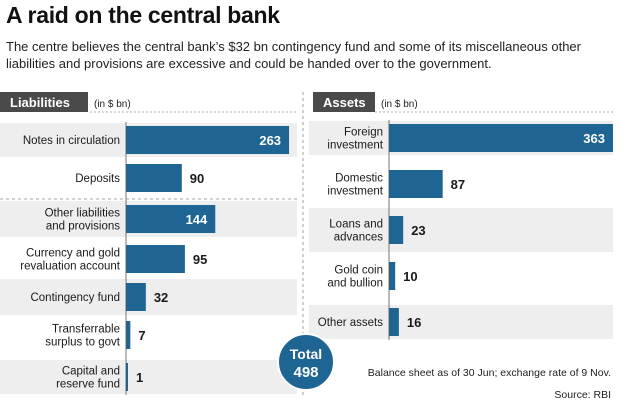  Describe the element at coordinates (582, 395) in the screenshot. I see `source-note: Source: RBI` at that location.